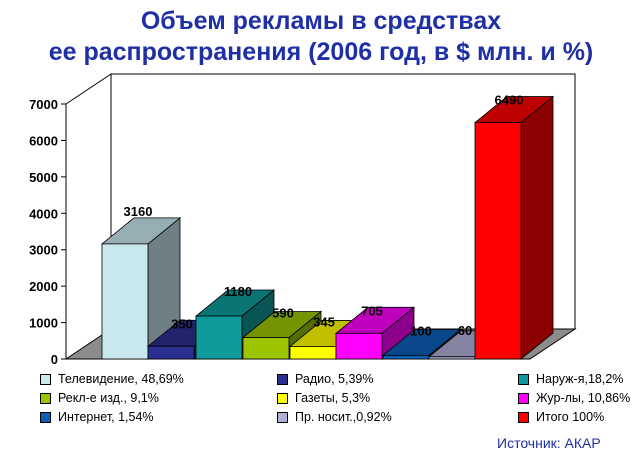 Image resolution: width=642 pixels, height=459 pixels. Describe the element at coordinates (43, 177) in the screenshot. I see `y-tick-label: 5000` at that location.